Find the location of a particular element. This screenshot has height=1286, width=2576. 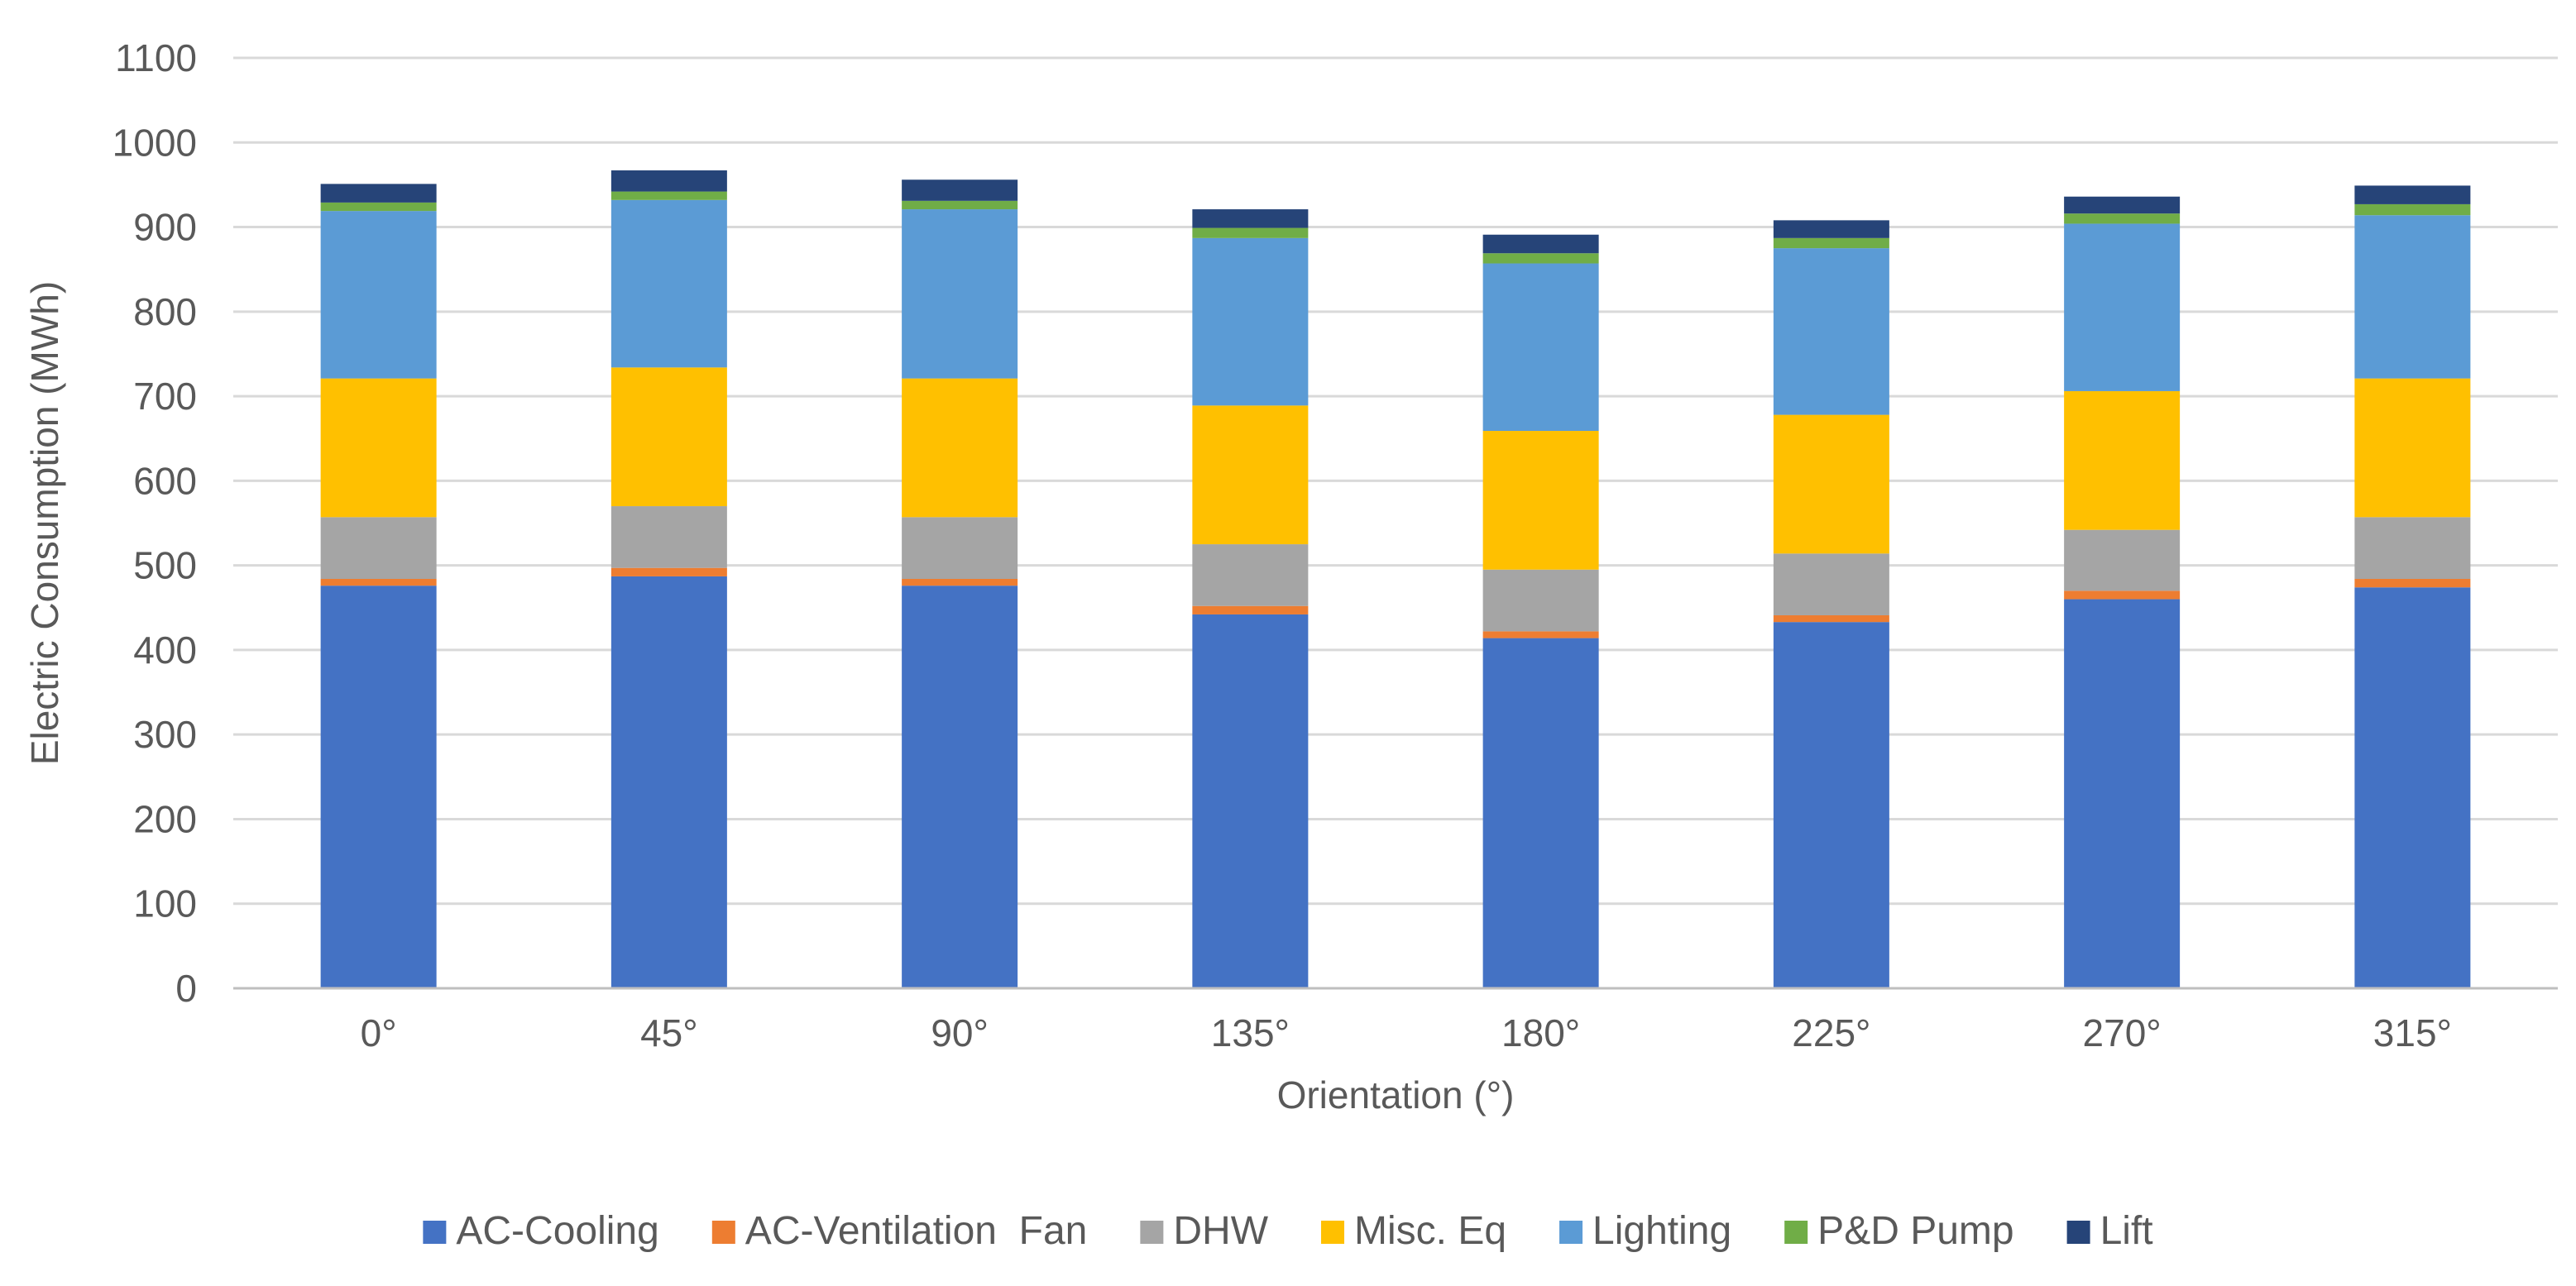

y-tick-label: 200 is located at coordinates (165, 819).